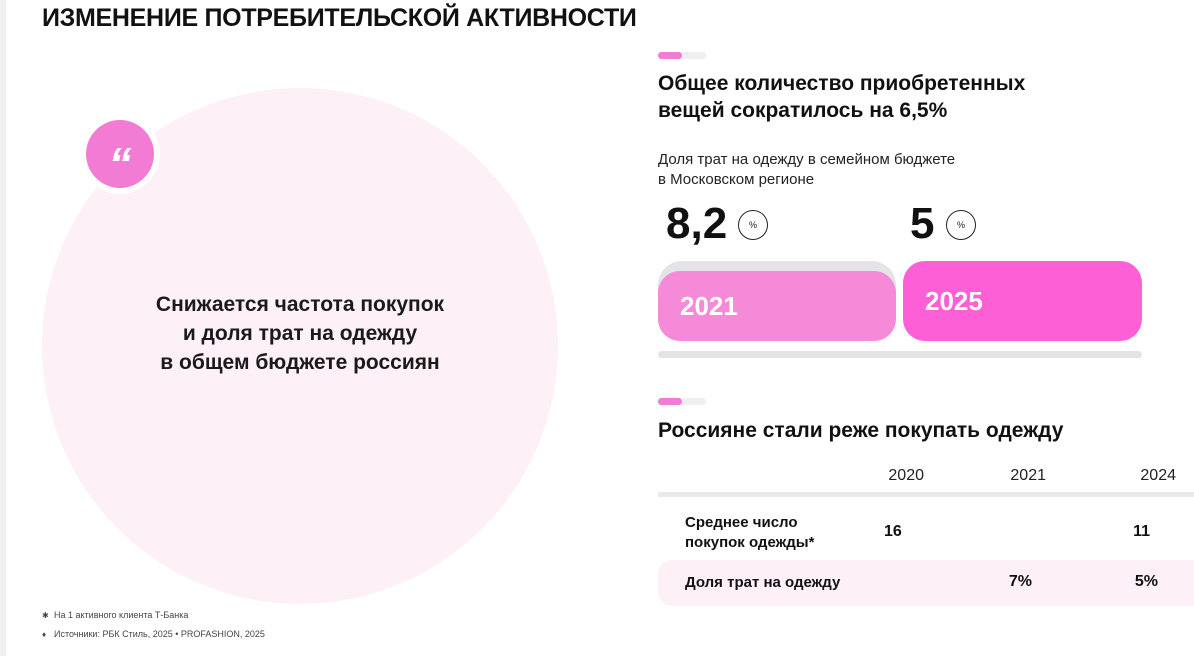 The height and width of the screenshot is (656, 1194). Describe the element at coordinates (926, 494) in the screenshot. I see `table-header-rule` at that location.